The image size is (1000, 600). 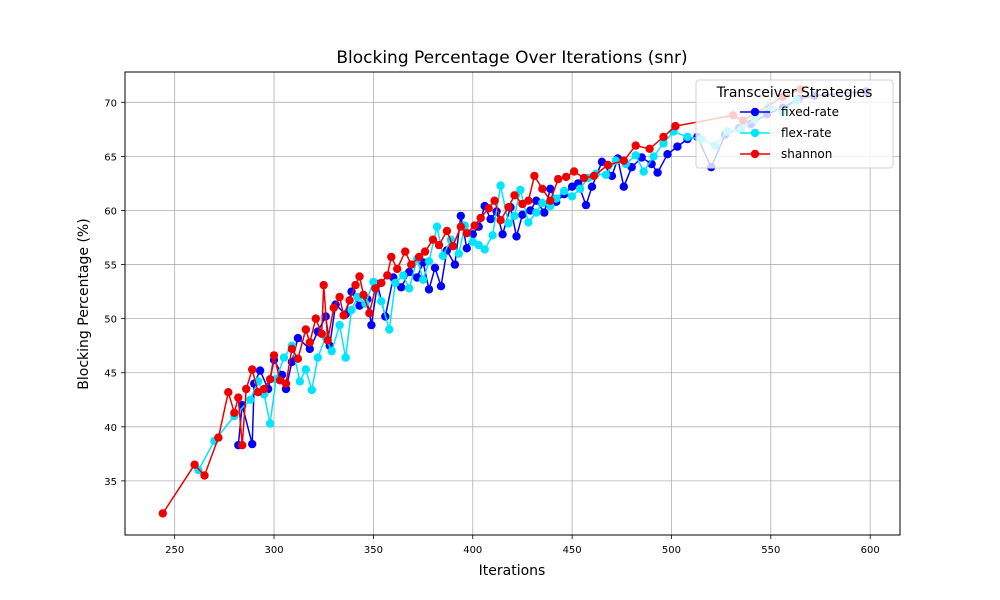 What do you see at coordinates (110, 103) in the screenshot?
I see `y-tick-label: 70` at bounding box center [110, 103].